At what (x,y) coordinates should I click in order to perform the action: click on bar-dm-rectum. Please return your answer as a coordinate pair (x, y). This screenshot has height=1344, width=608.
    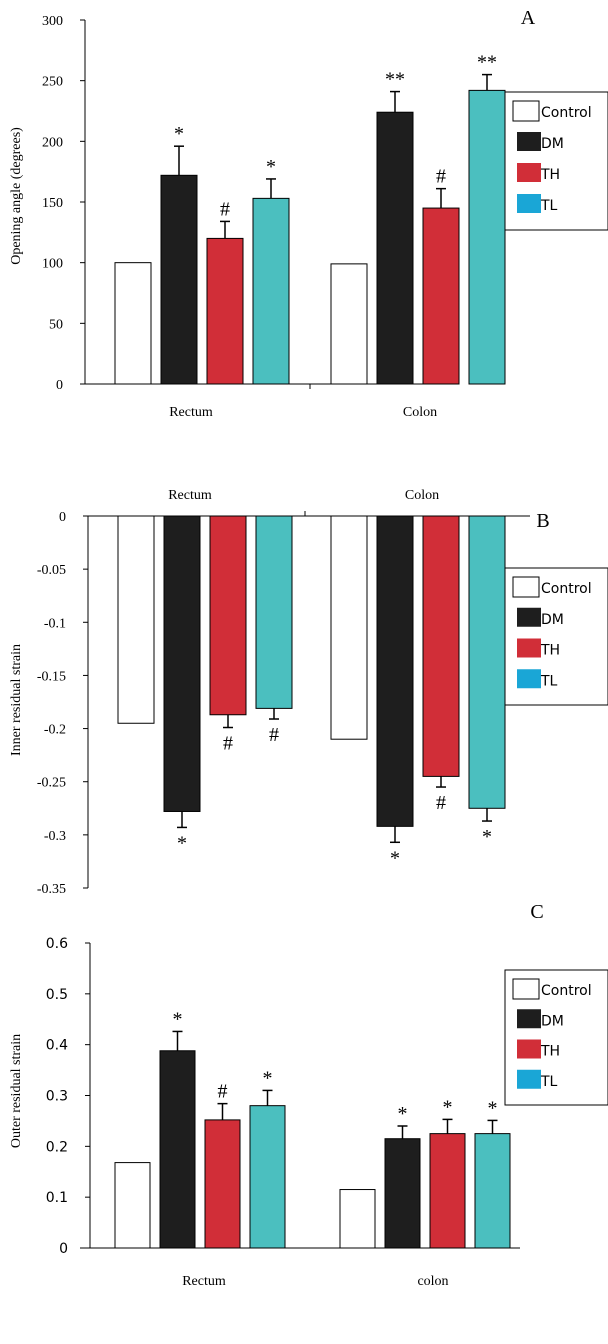
    Looking at the image, I should click on (182, 663).